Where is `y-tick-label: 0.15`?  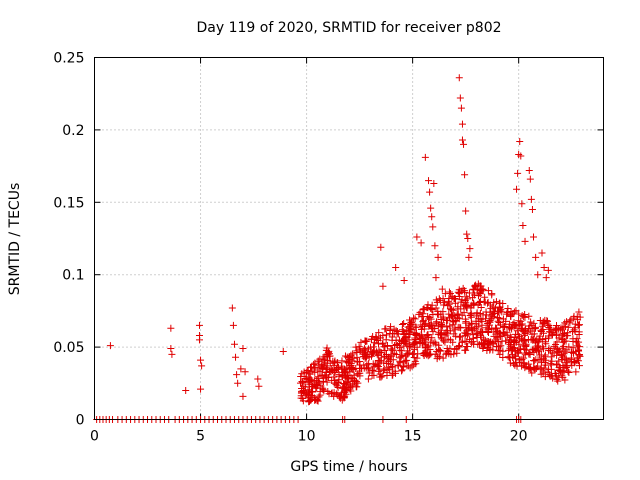
y-tick-label: 0.15 is located at coordinates (68, 203).